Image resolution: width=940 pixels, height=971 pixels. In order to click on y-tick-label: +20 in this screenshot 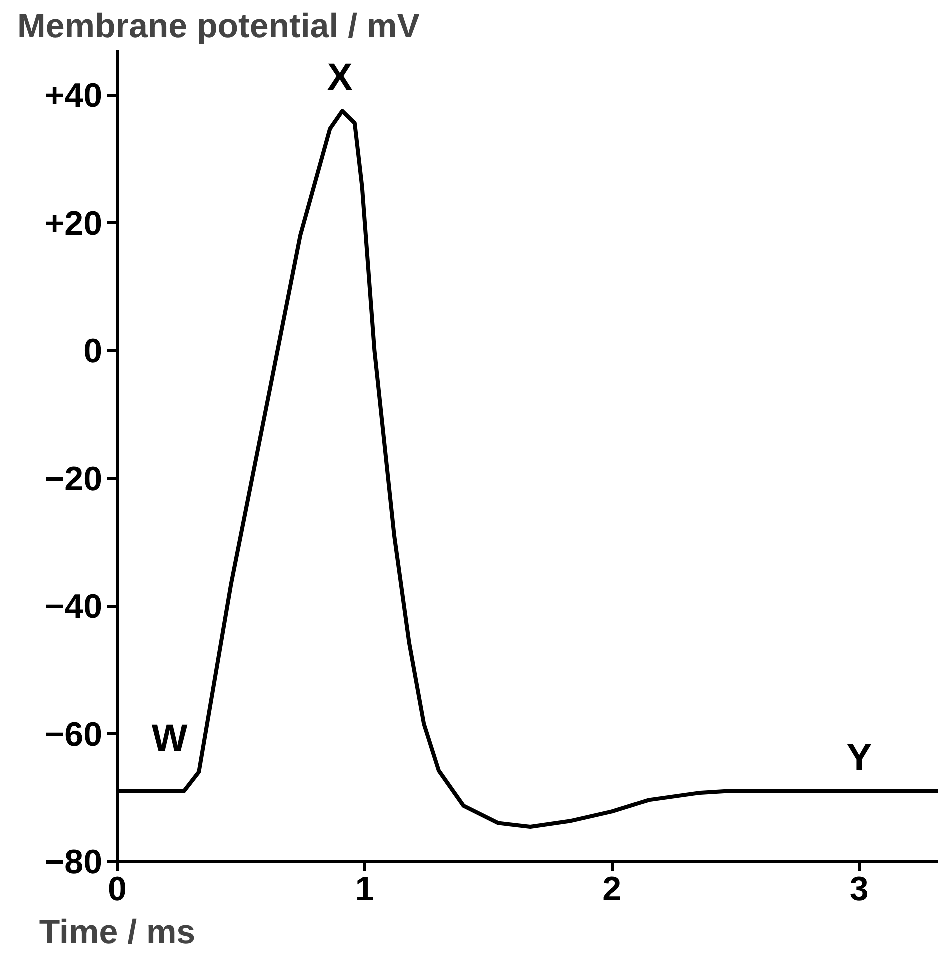, I will do `click(73, 223)`.